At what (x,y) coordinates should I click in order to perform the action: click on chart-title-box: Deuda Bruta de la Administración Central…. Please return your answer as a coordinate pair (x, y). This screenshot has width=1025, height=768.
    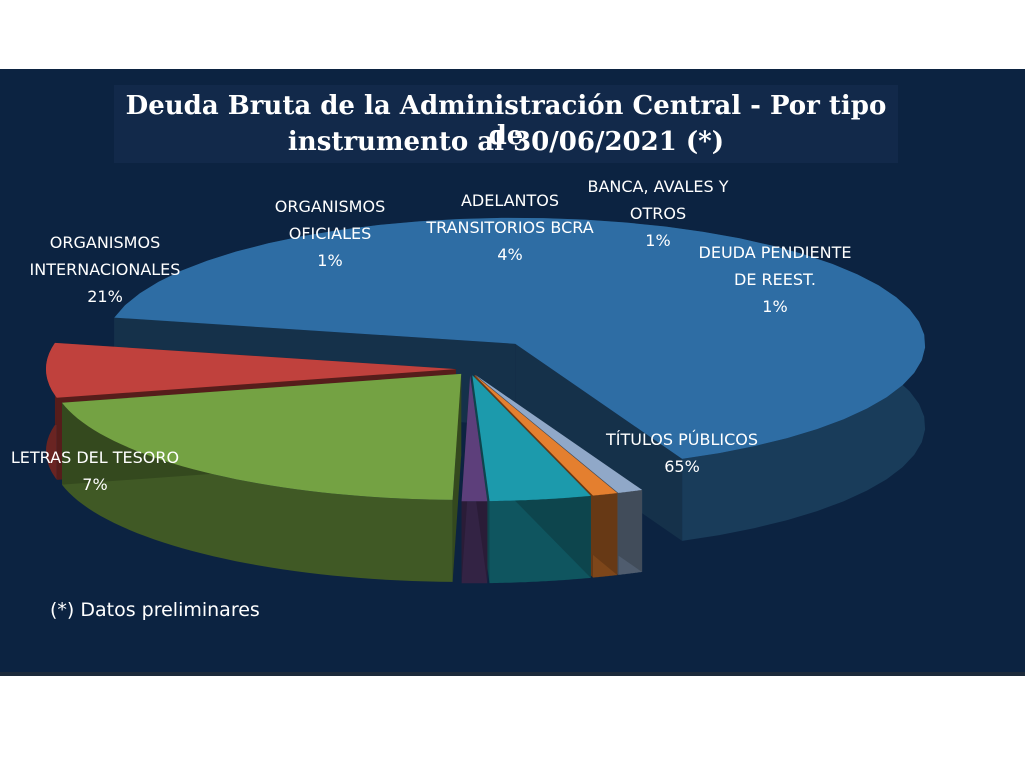
    Looking at the image, I should click on (506, 124).